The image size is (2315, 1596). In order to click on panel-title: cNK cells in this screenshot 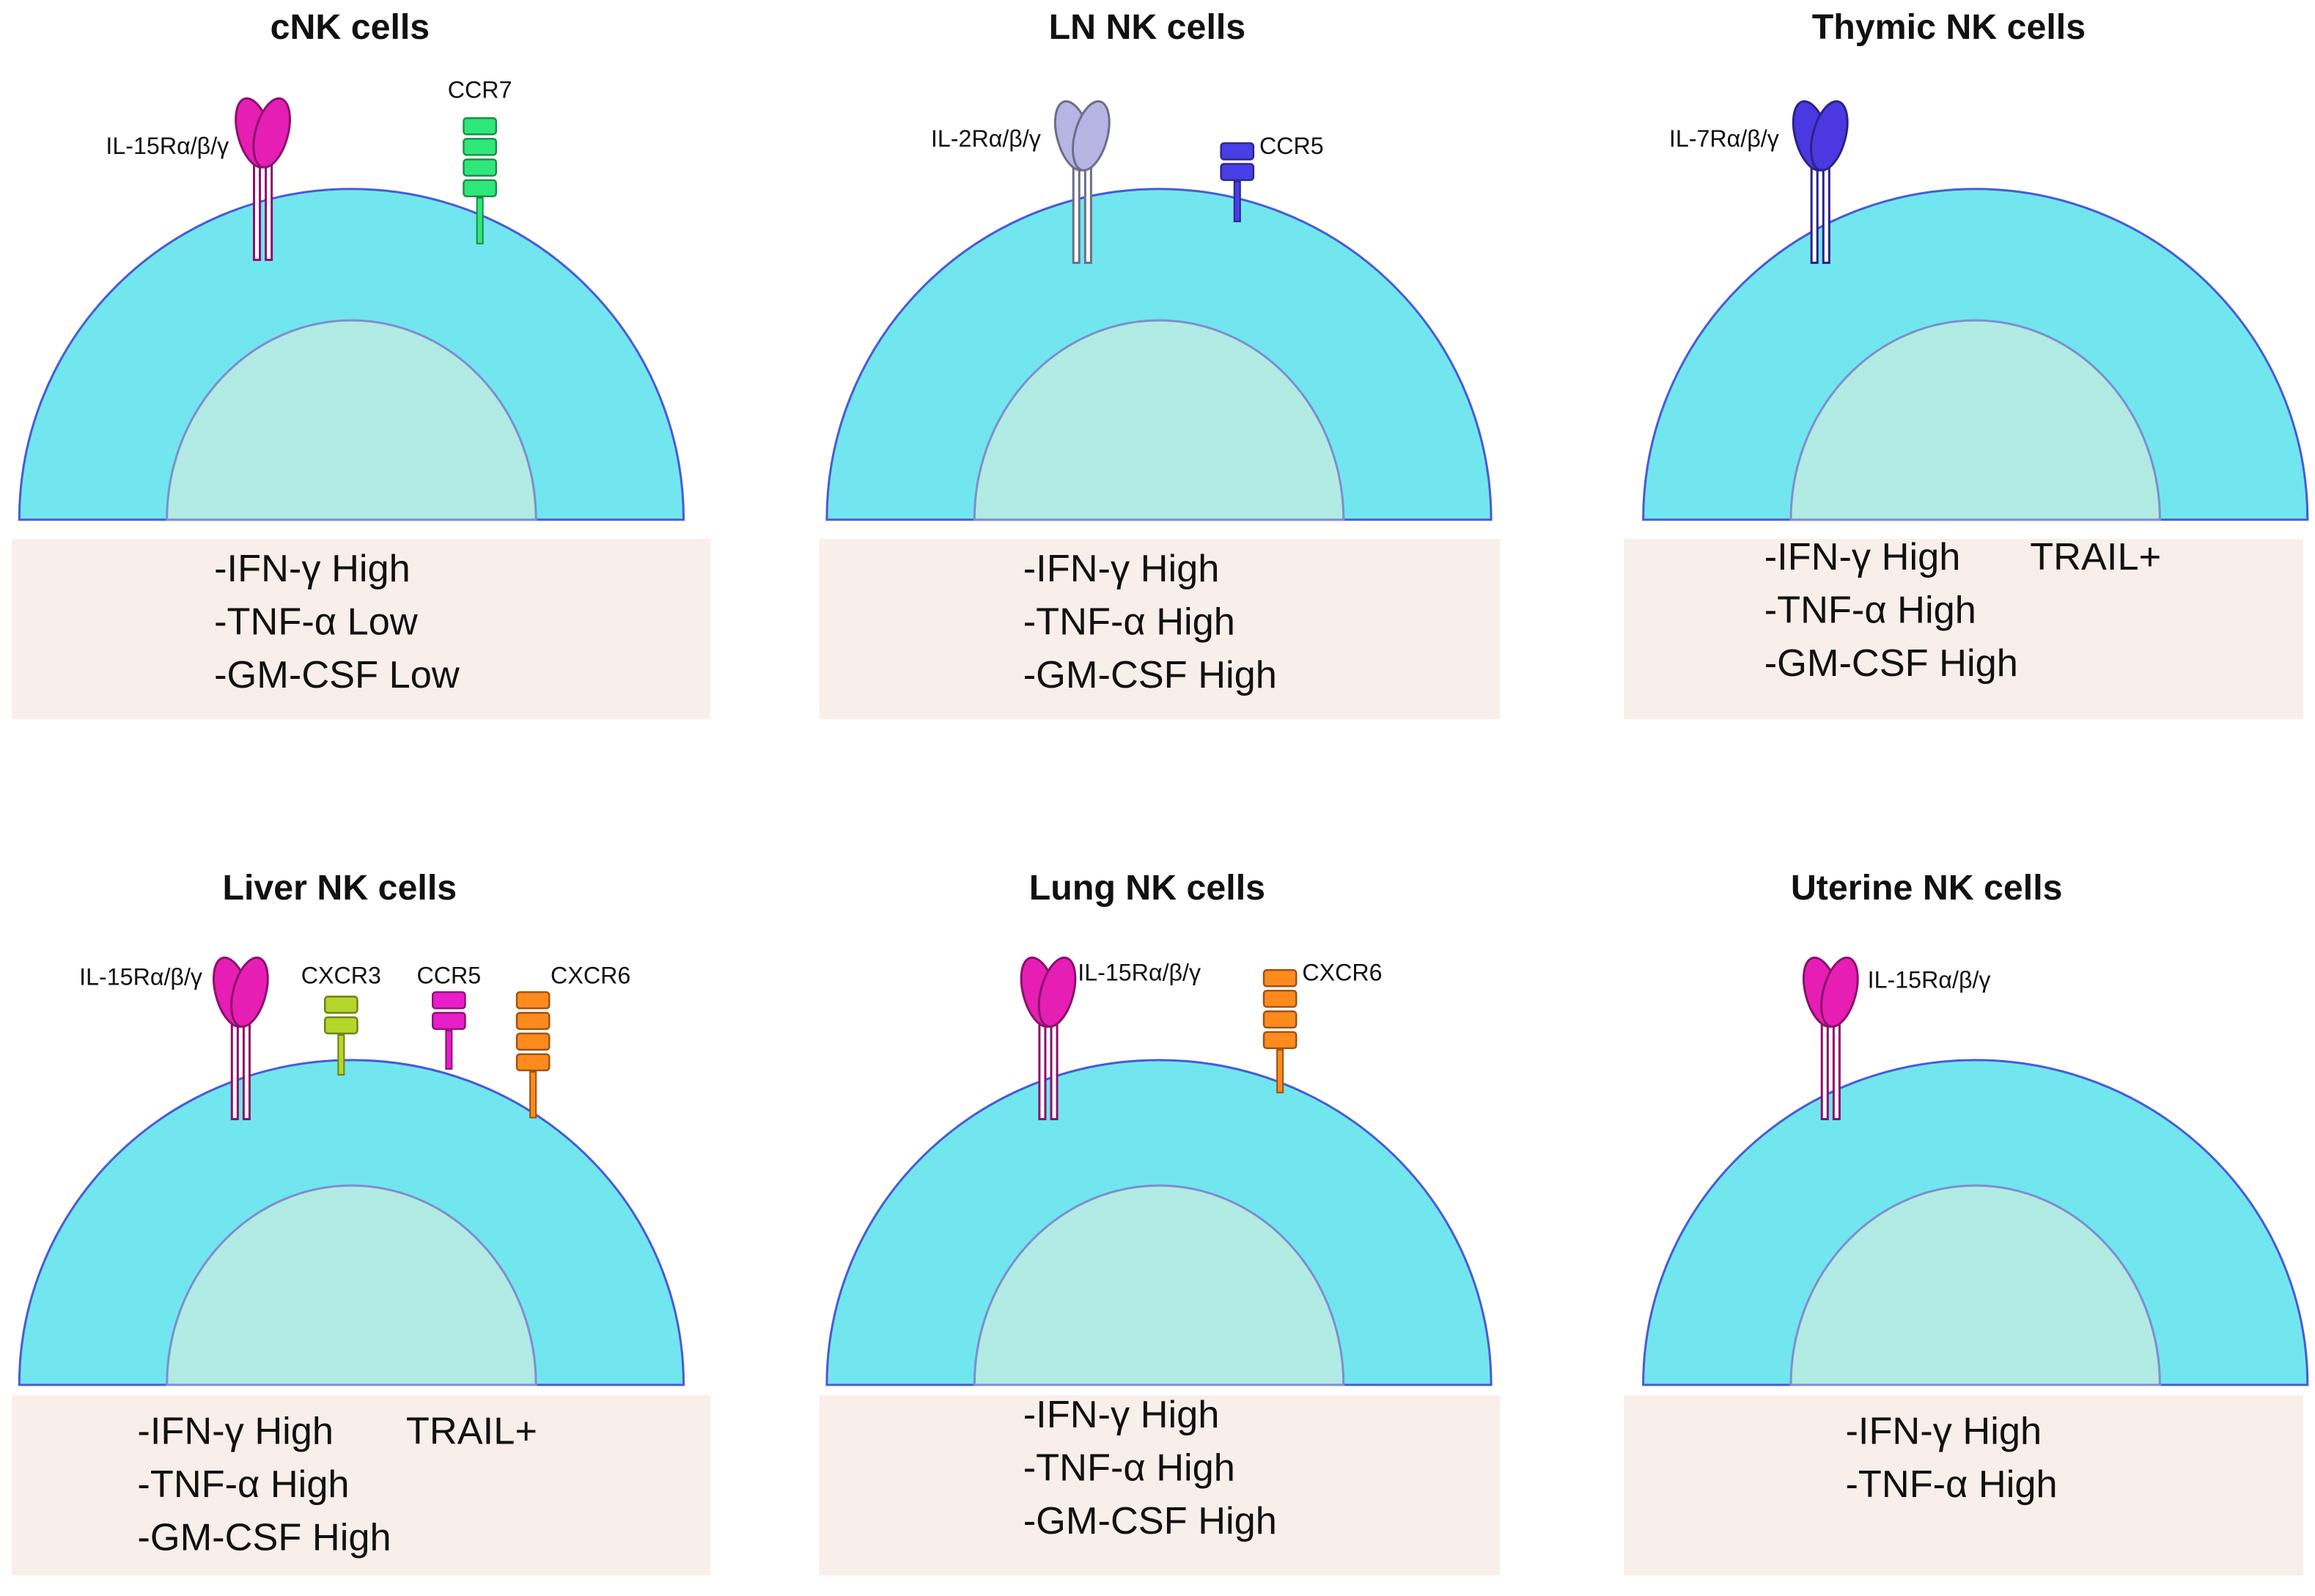, I will do `click(350, 27)`.